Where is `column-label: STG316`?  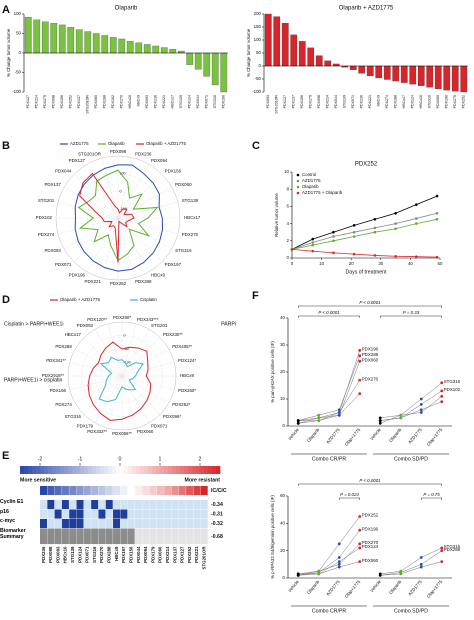 column-label: STG316 is located at coordinates (94, 554).